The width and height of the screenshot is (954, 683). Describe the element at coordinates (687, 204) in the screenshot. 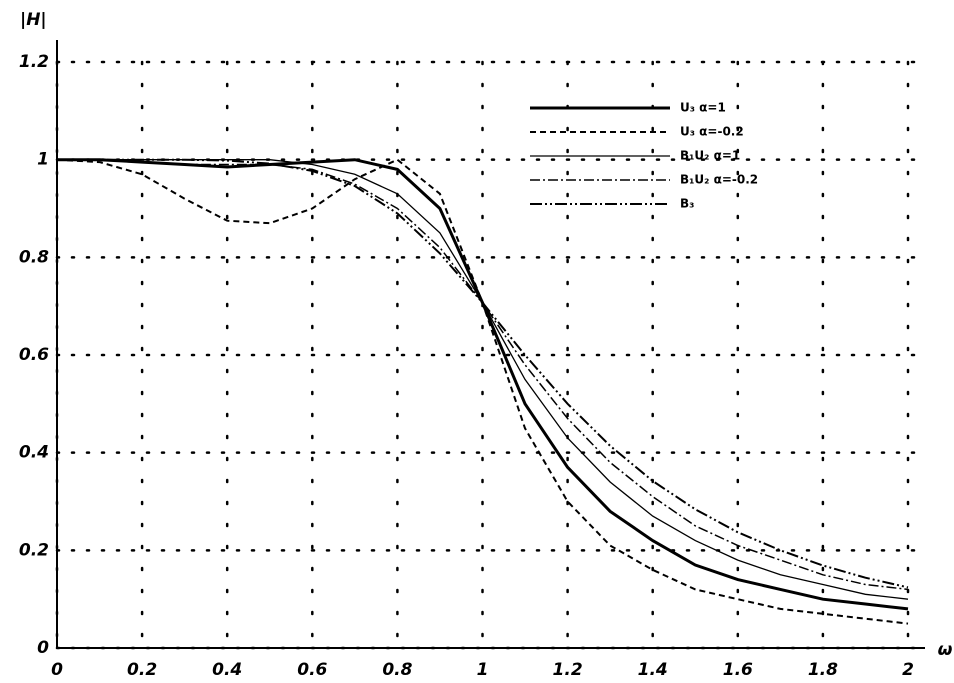

I see `legend-label: B₃` at that location.